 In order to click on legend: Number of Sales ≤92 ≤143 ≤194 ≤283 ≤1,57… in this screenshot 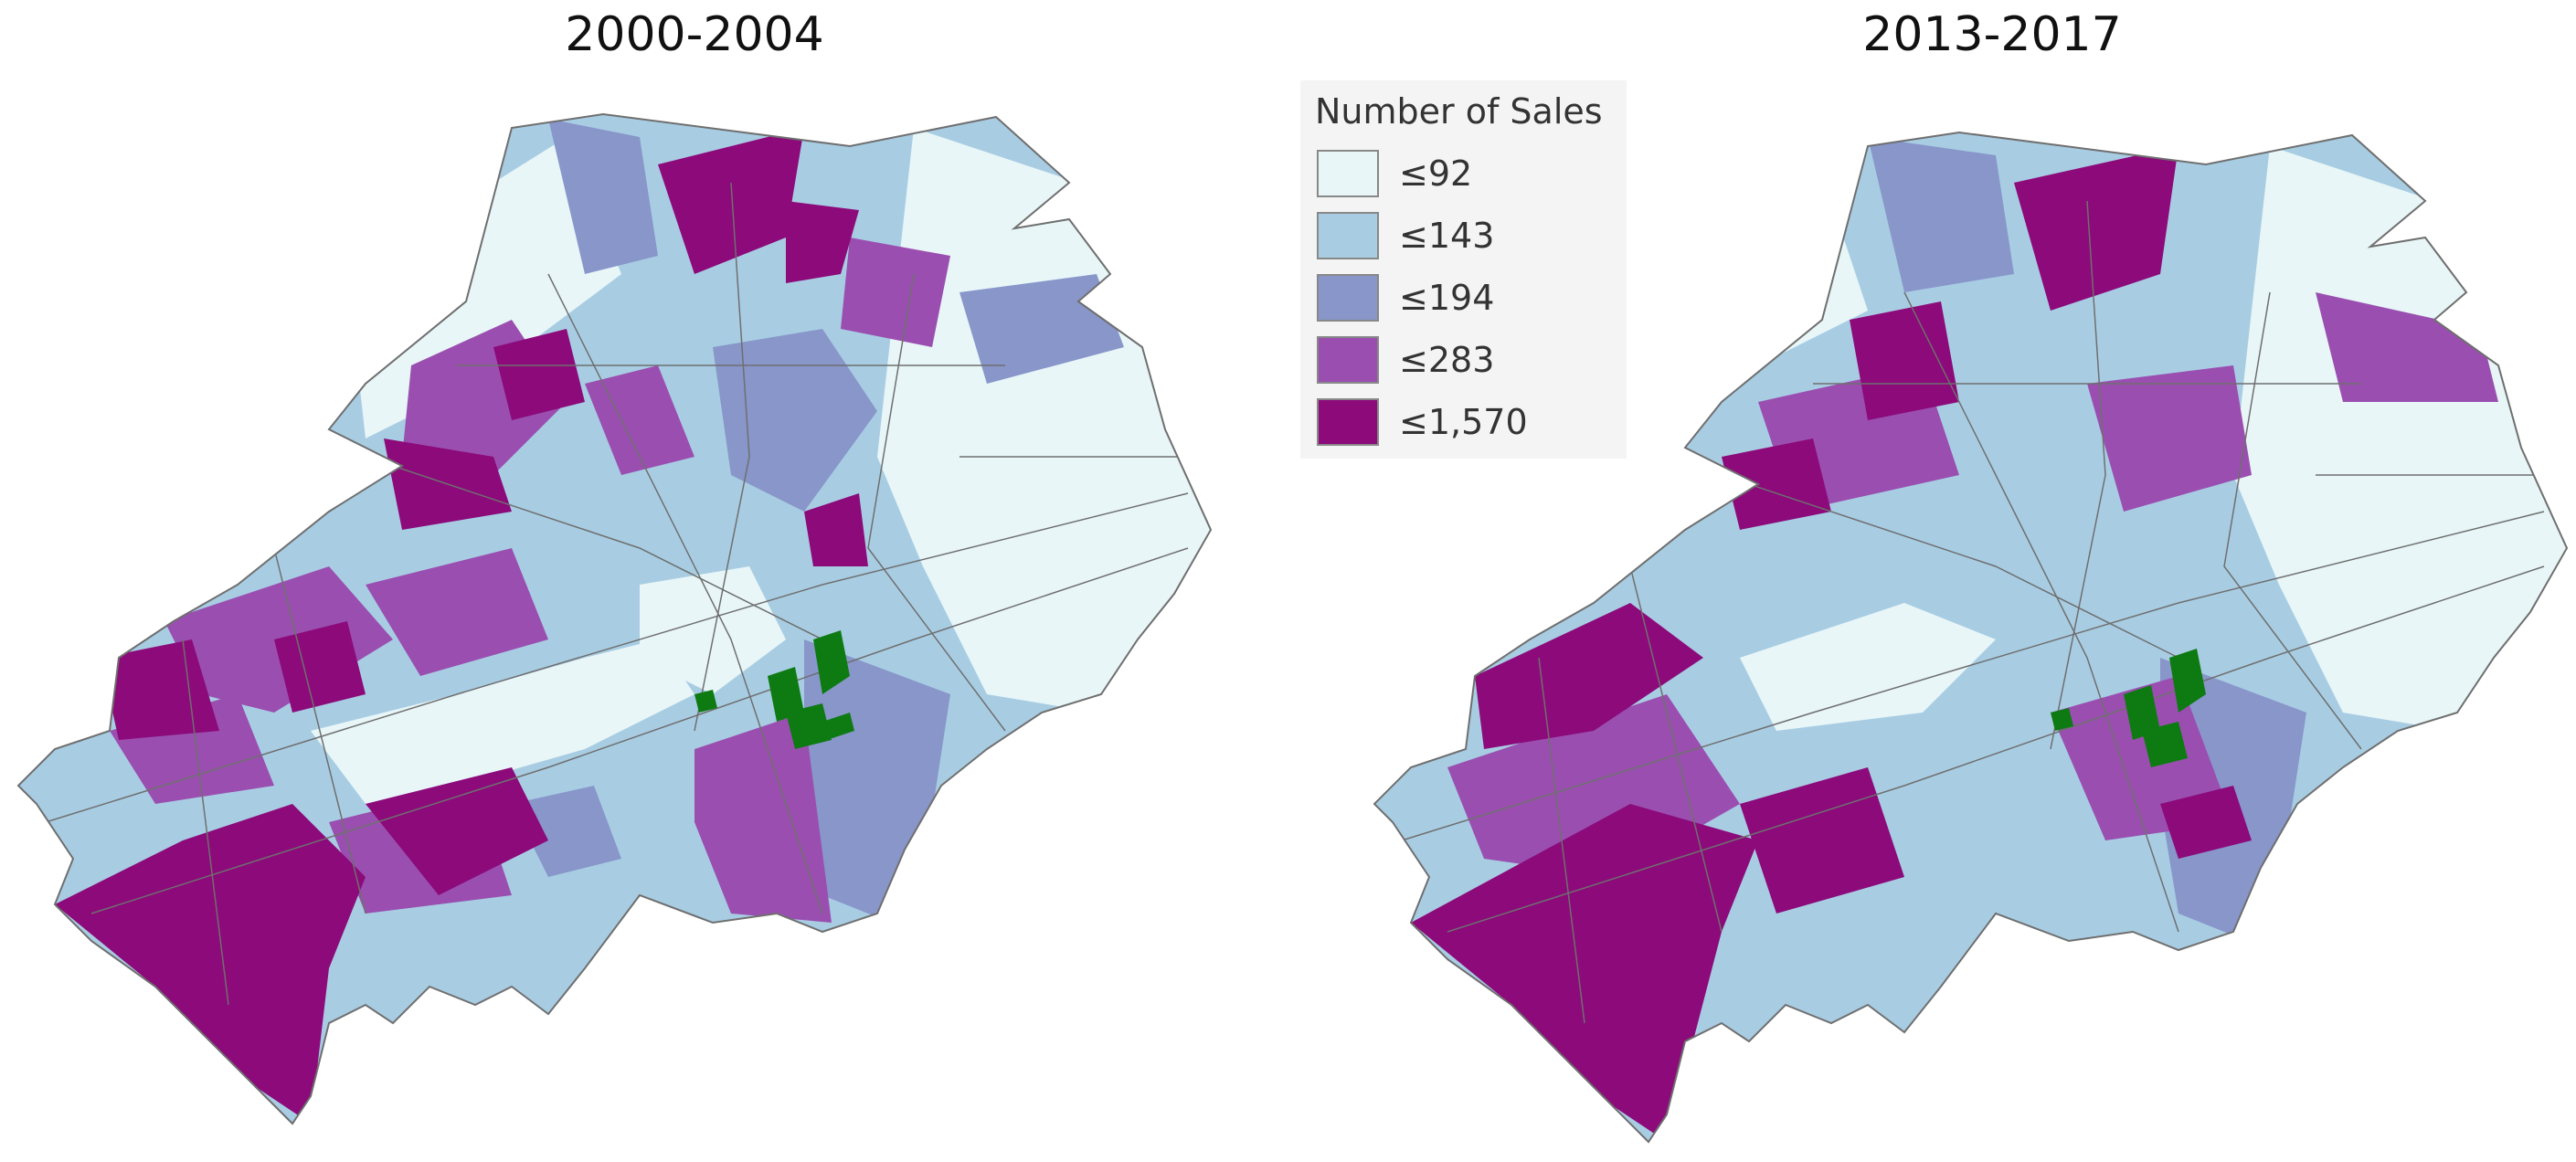, I will do `click(1463, 269)`.